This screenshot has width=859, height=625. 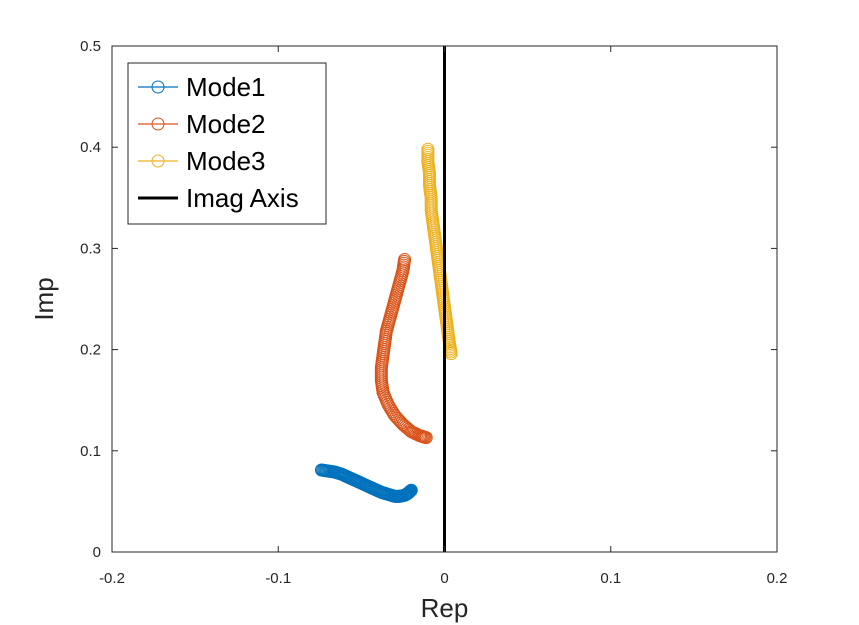 I want to click on y-tick-label: 0.1, so click(x=90, y=451).